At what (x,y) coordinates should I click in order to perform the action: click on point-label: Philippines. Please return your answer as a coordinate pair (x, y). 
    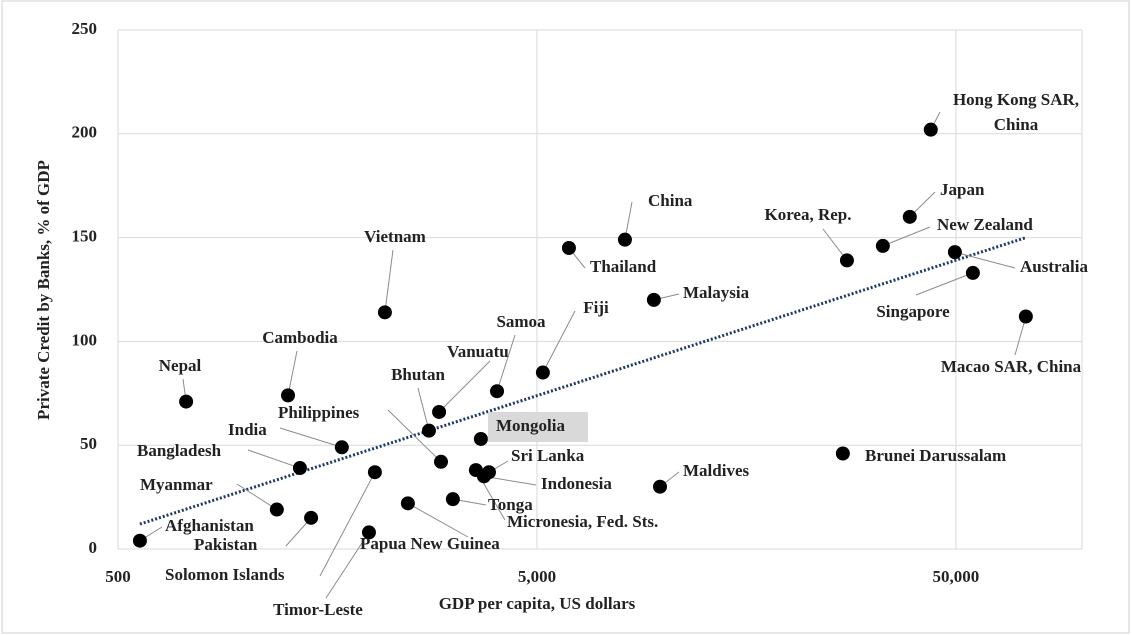
    Looking at the image, I should click on (319, 412).